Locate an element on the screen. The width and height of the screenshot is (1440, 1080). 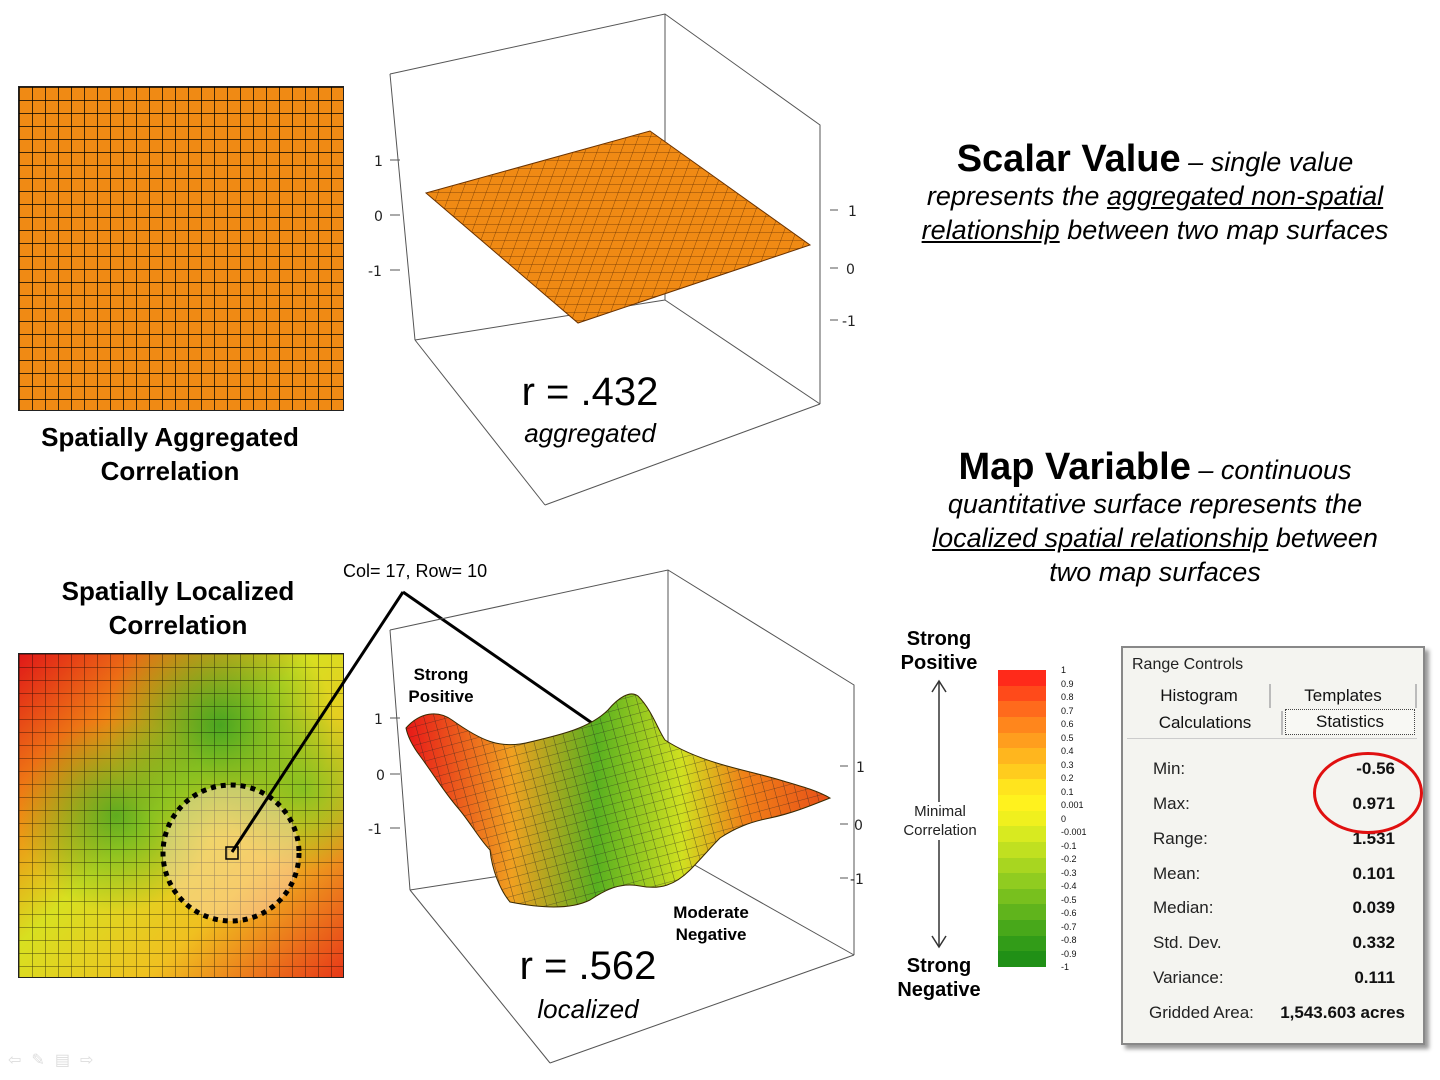
stat-label: Std. Dev. is located at coordinates (1187, 942).